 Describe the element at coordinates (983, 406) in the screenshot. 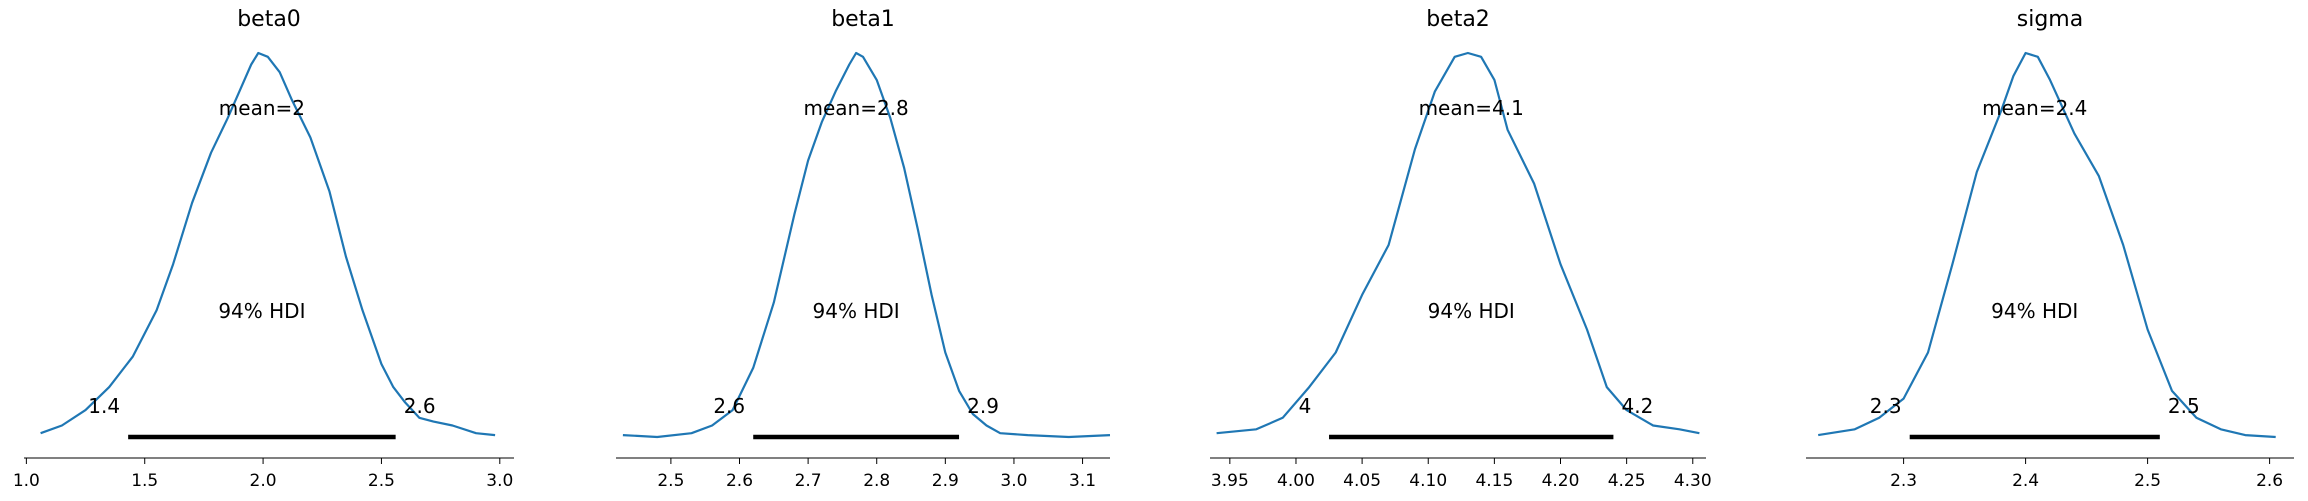

I see `hdi-high-label: 2.9` at that location.